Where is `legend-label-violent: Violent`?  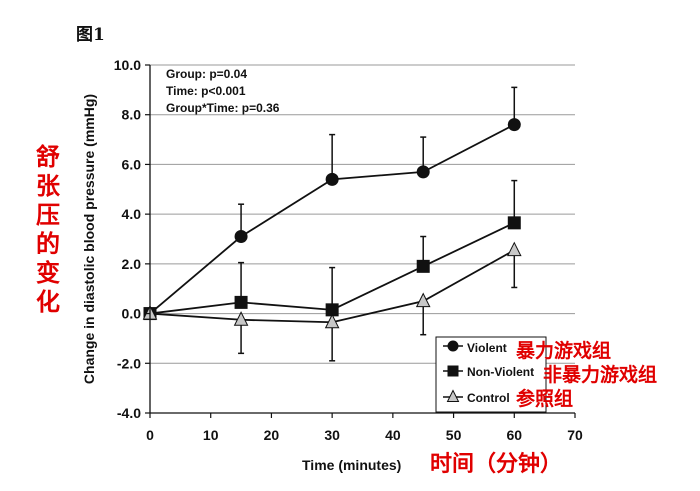 legend-label-violent: Violent is located at coordinates (487, 348).